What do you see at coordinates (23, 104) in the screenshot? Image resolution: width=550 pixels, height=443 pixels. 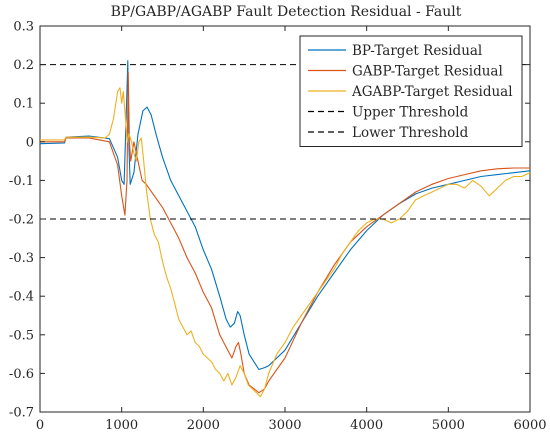 I see `y-tick-label: 0.1` at bounding box center [23, 104].